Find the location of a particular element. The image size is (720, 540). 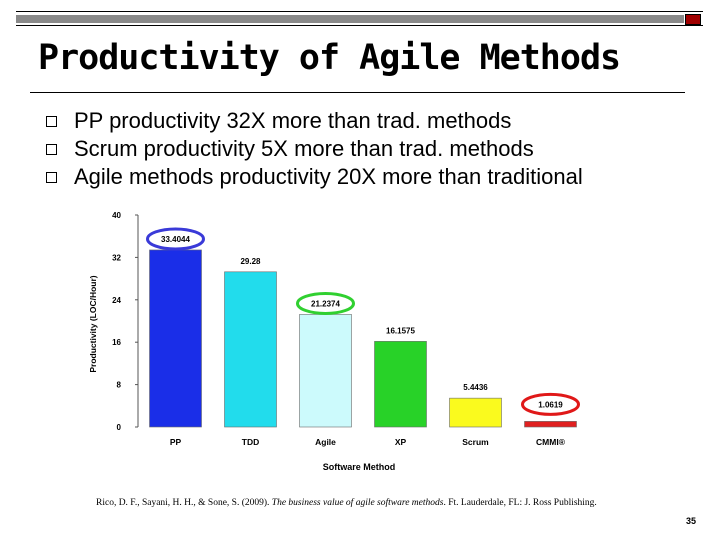

x-tick-label: XP is located at coordinates (401, 442).